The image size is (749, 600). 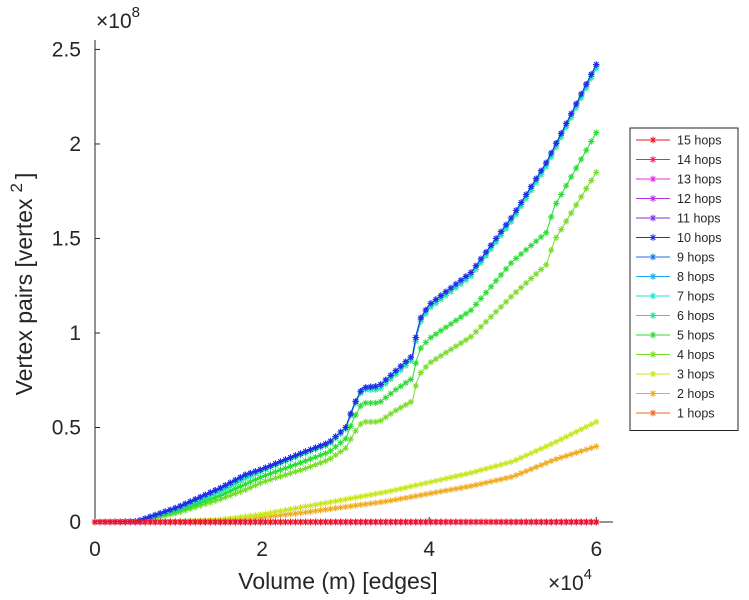 What do you see at coordinates (337, 581) in the screenshot?
I see `x-axis-label: Volume (m) [edges]` at bounding box center [337, 581].